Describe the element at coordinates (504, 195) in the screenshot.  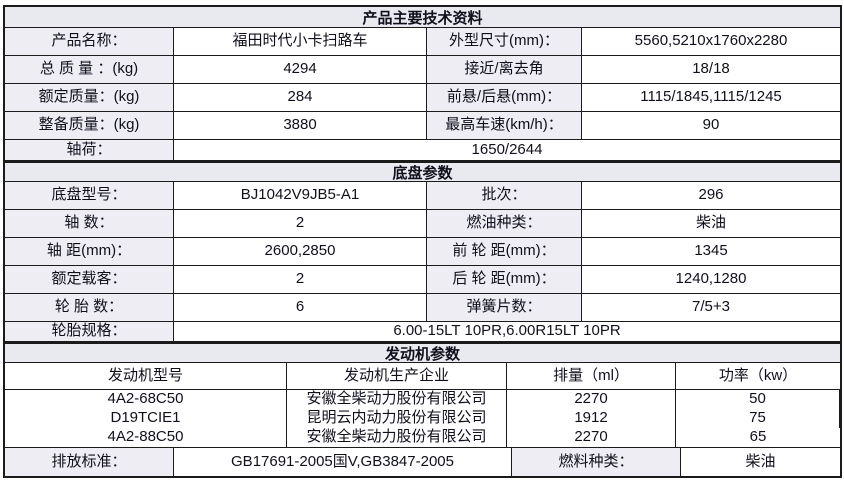
I see `spec-label: 批次：` at that location.